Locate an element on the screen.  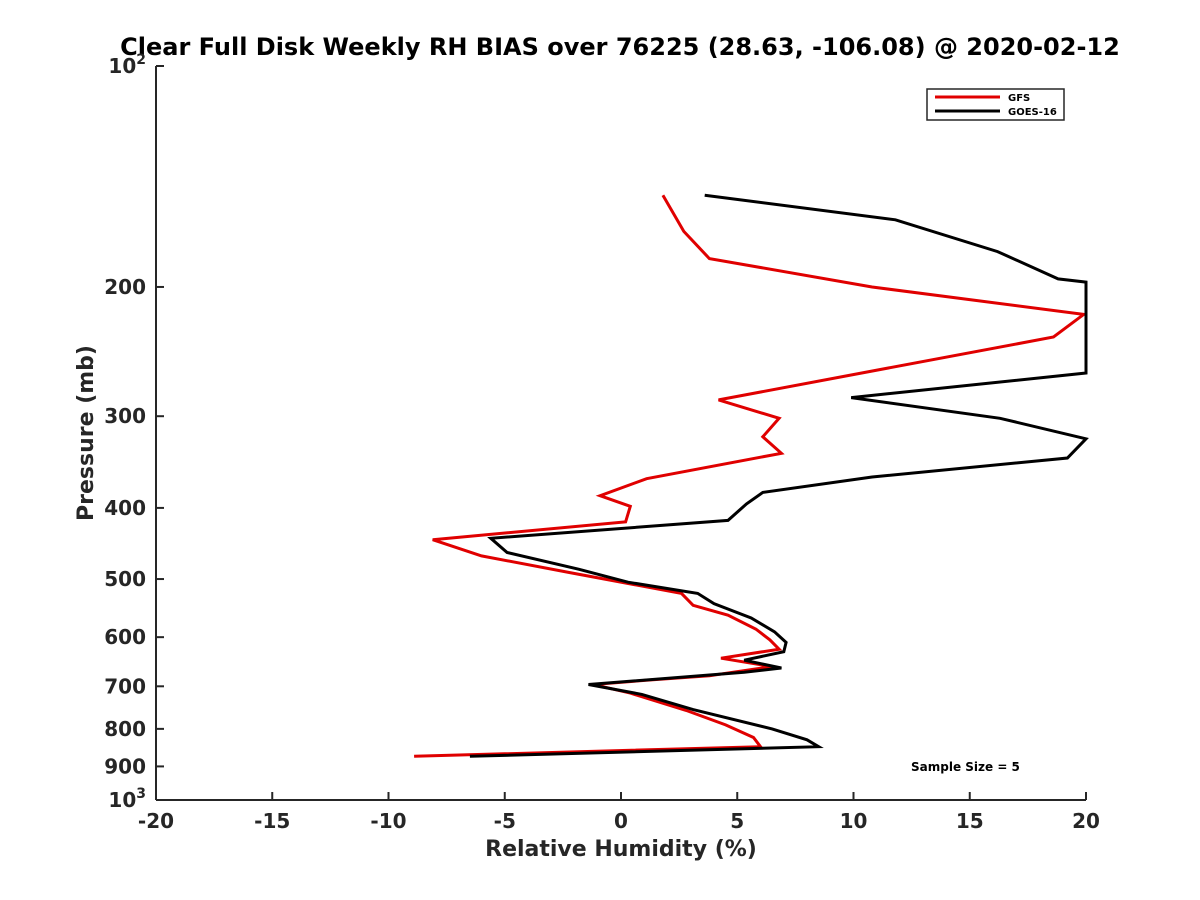
x-tick-label: 15 is located at coordinates (970, 821).